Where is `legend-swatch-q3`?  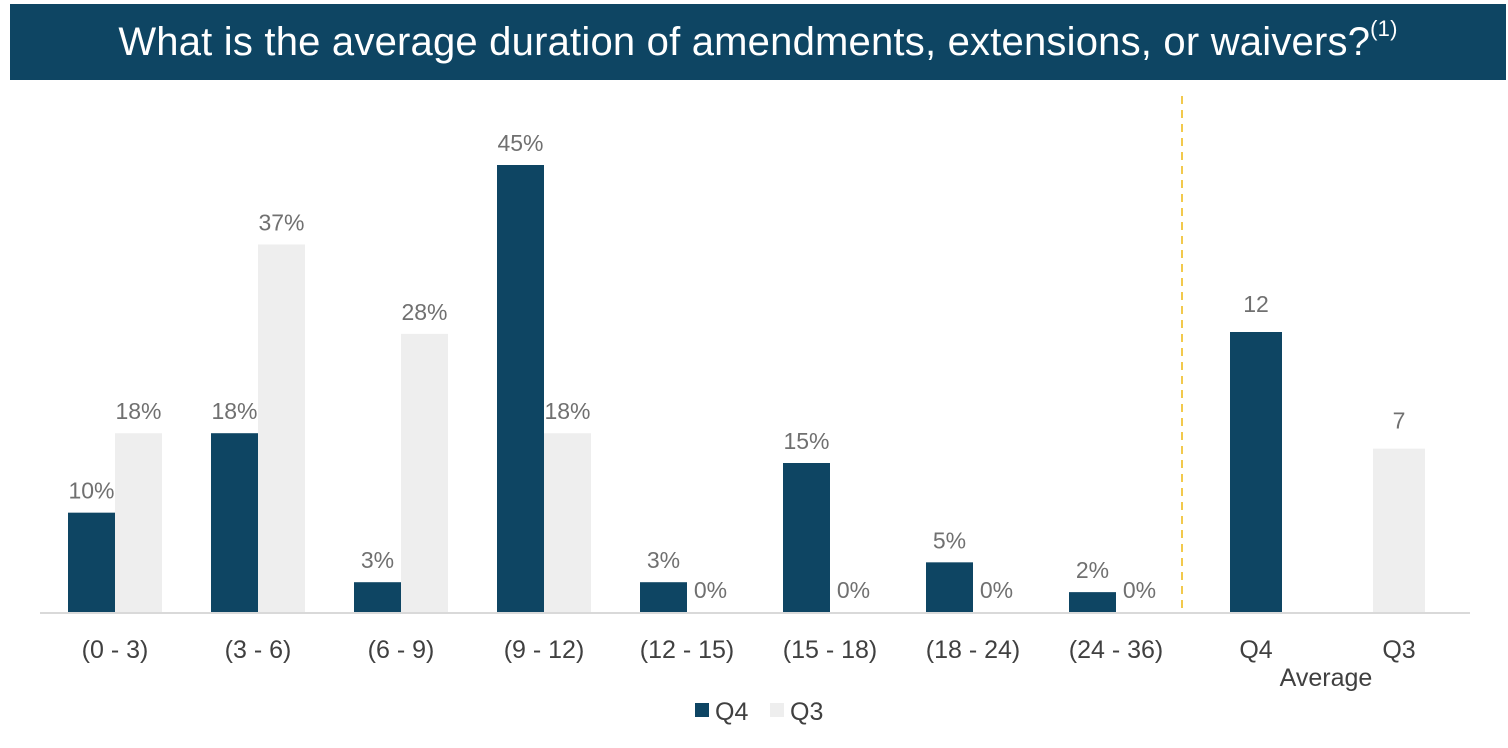
legend-swatch-q3 is located at coordinates (777, 710).